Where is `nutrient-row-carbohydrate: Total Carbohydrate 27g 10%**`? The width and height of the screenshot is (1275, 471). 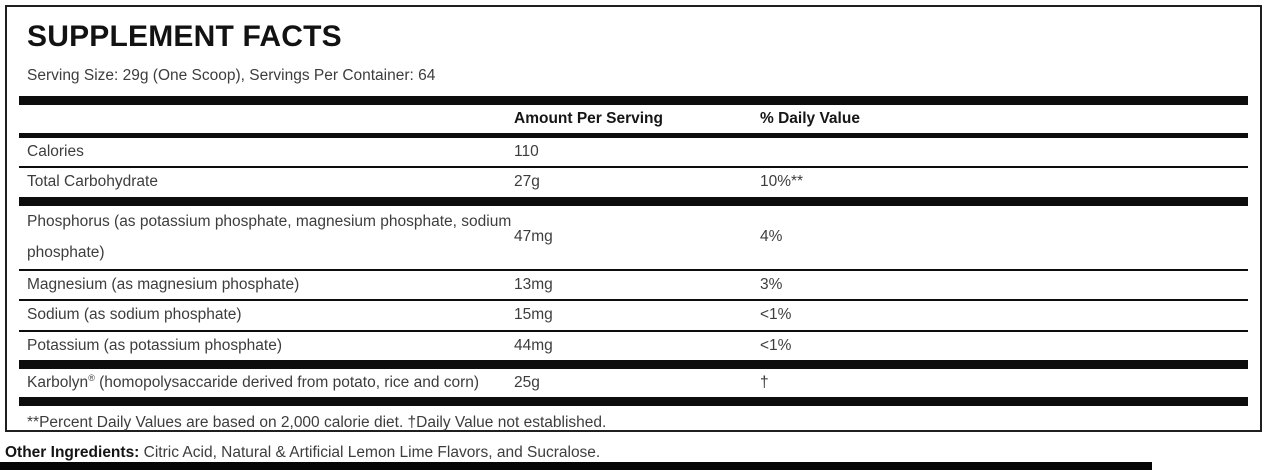
nutrient-row-carbohydrate: Total Carbohydrate 27g 10%** is located at coordinates (633, 182).